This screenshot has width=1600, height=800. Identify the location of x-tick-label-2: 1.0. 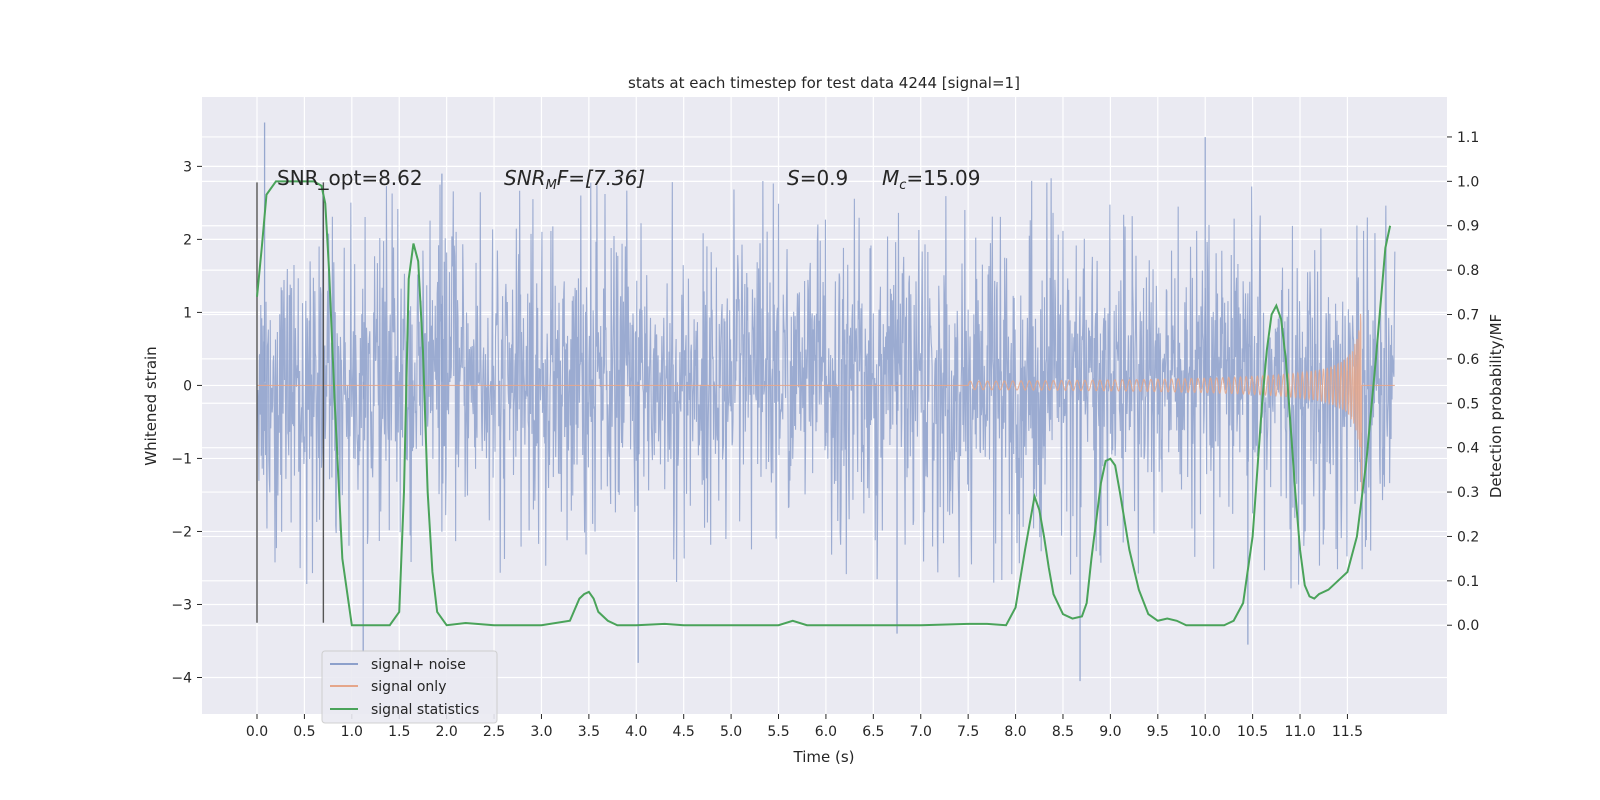
(352, 732).